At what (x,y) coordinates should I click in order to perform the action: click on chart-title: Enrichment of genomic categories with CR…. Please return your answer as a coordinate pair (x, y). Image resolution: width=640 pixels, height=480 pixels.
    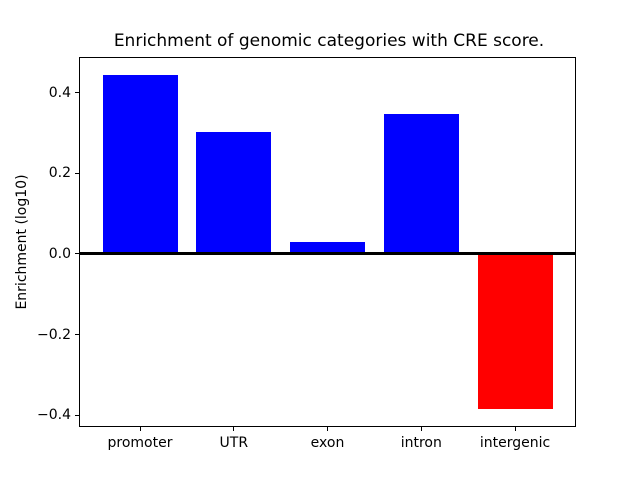
    Looking at the image, I should click on (329, 41).